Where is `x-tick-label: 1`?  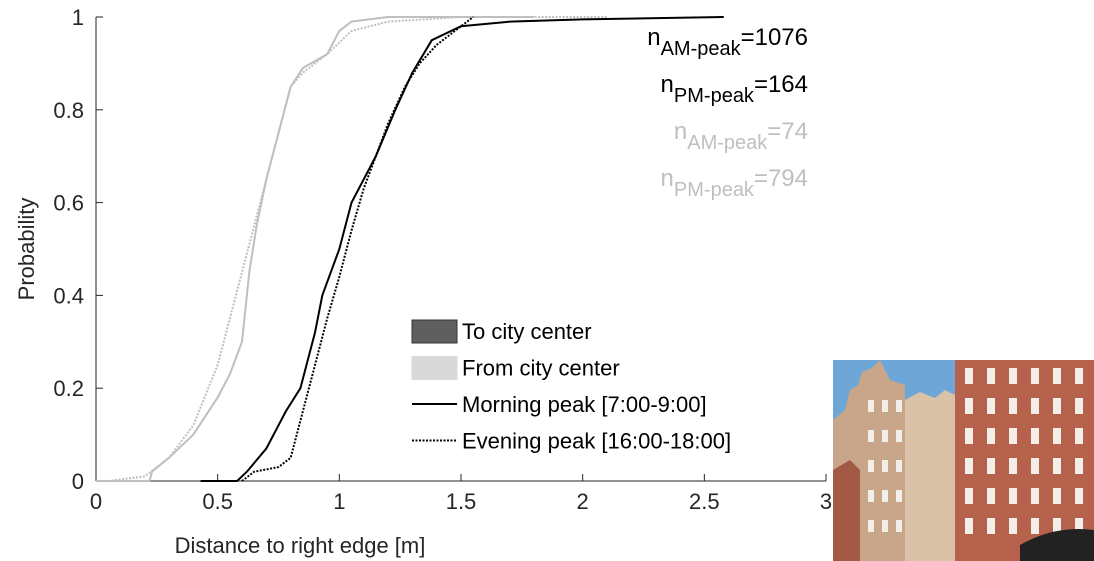
x-tick-label: 1 is located at coordinates (339, 501).